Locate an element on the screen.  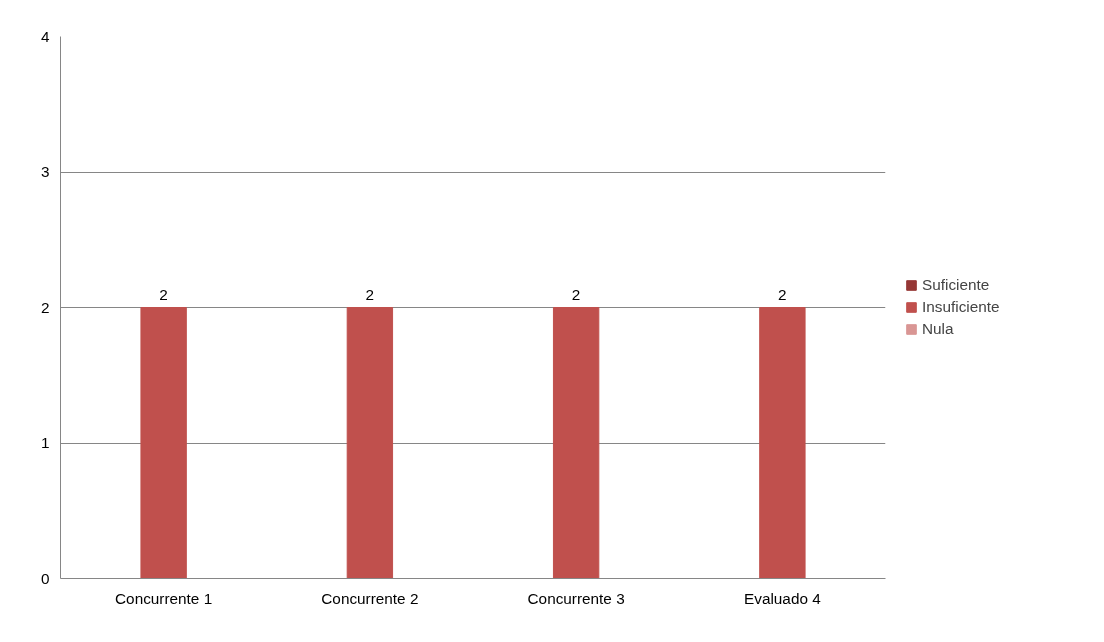
x-tick-label: Concurrente 1 is located at coordinates (164, 598).